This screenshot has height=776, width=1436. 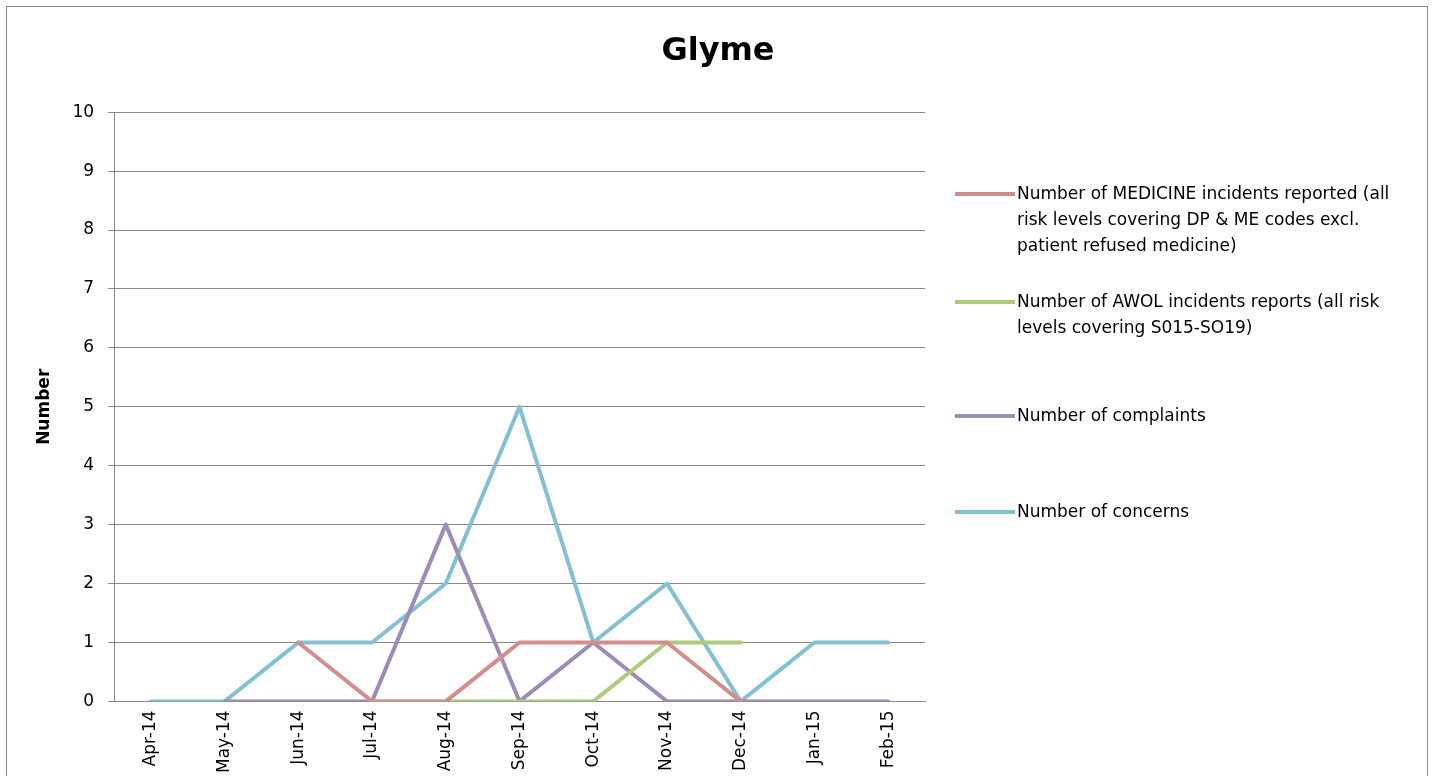 I want to click on x-tick-label: Jan-15, so click(x=812, y=738).